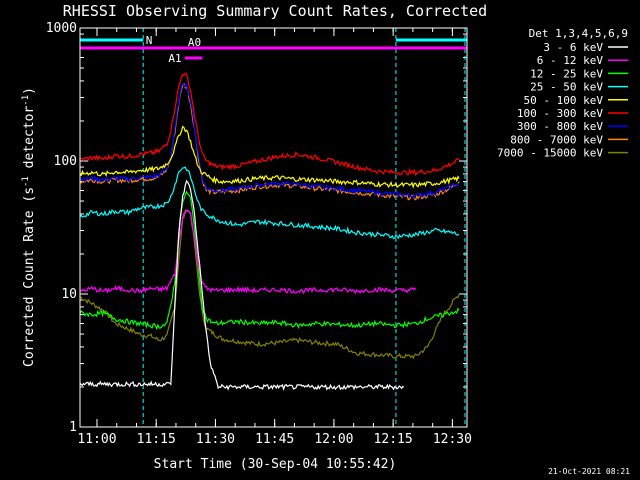 The height and width of the screenshot is (480, 640). Describe the element at coordinates (556, 139) in the screenshot. I see `legend-entry-label: 800 - 7000 keV` at that location.